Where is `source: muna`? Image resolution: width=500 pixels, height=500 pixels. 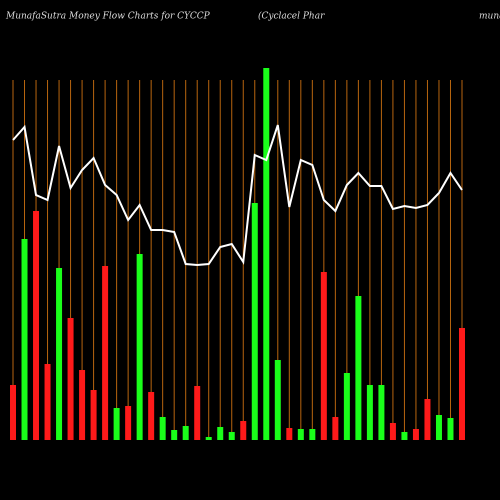 source: muna is located at coordinates (489, 17).